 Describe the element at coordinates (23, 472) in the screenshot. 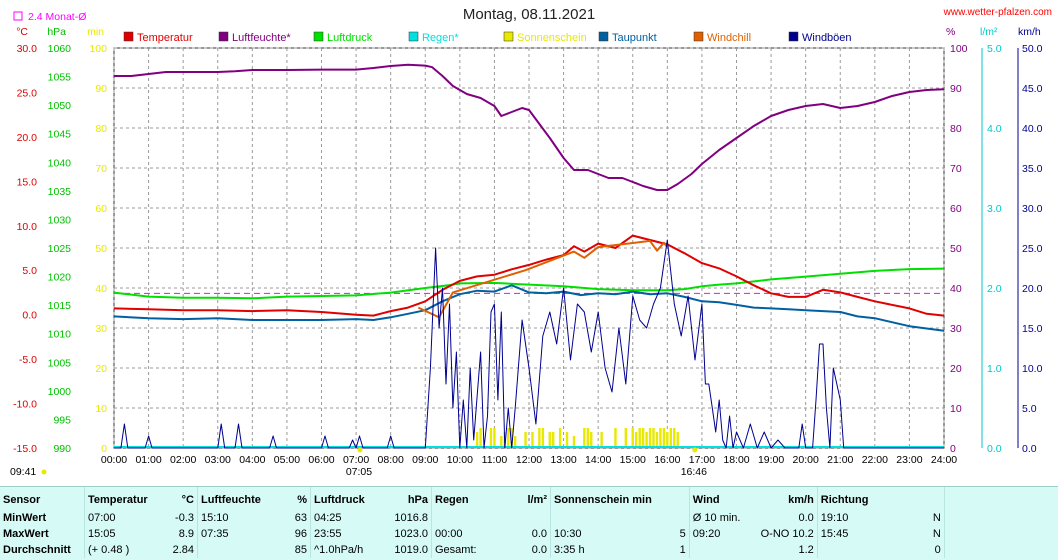

I see `dawn-label: 09:41` at that location.